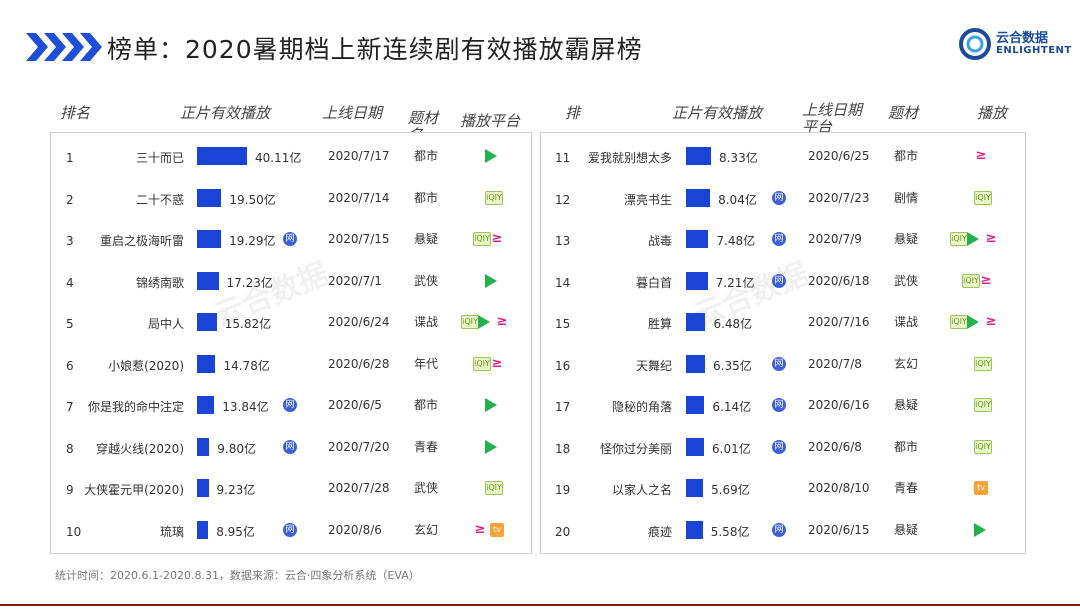 This screenshot has height=609, width=1080. Describe the element at coordinates (1034, 50) in the screenshot. I see `logo-text-en: ENLIGHTENT` at that location.